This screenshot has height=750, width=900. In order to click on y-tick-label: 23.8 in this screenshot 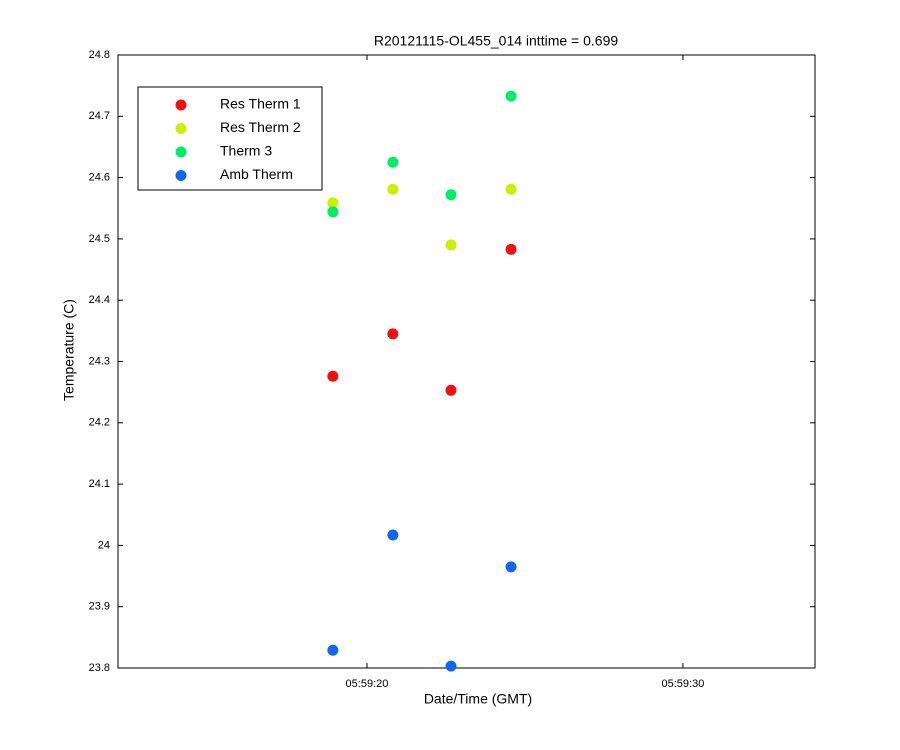, I will do `click(99, 668)`.